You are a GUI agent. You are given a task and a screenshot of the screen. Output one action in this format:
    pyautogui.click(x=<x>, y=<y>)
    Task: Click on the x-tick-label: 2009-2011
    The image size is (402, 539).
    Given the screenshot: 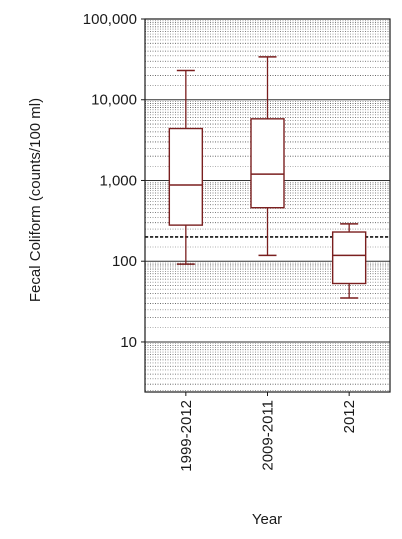 What is the action you would take?
    pyautogui.click(x=268, y=435)
    